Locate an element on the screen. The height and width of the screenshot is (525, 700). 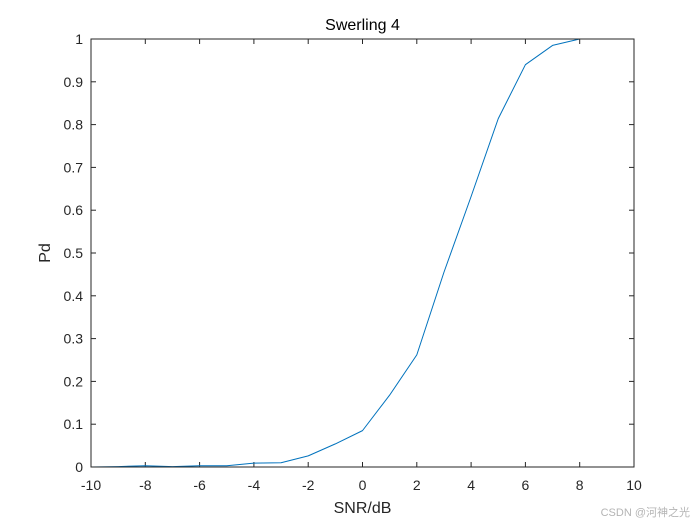
x-tick-label: 6 is located at coordinates (526, 485).